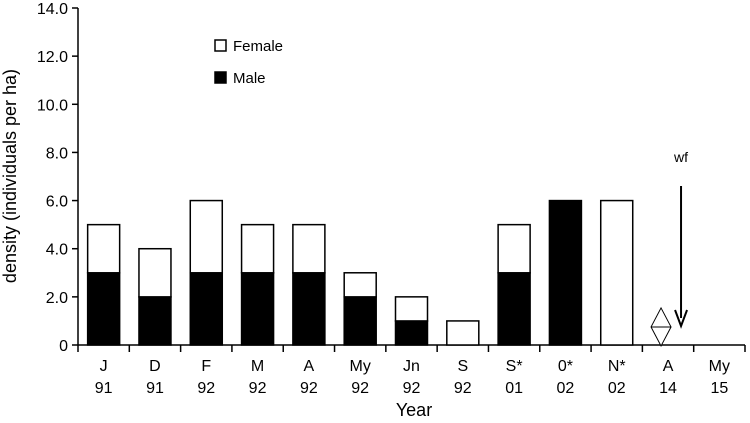  What do you see at coordinates (680, 157) in the screenshot?
I see `annotation-label: wf` at bounding box center [680, 157].